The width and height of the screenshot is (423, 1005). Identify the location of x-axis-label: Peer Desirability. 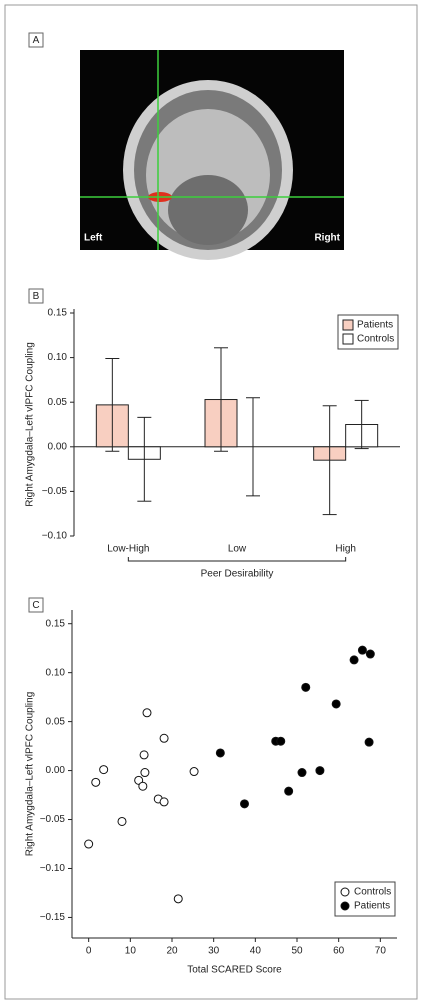
(237, 574).